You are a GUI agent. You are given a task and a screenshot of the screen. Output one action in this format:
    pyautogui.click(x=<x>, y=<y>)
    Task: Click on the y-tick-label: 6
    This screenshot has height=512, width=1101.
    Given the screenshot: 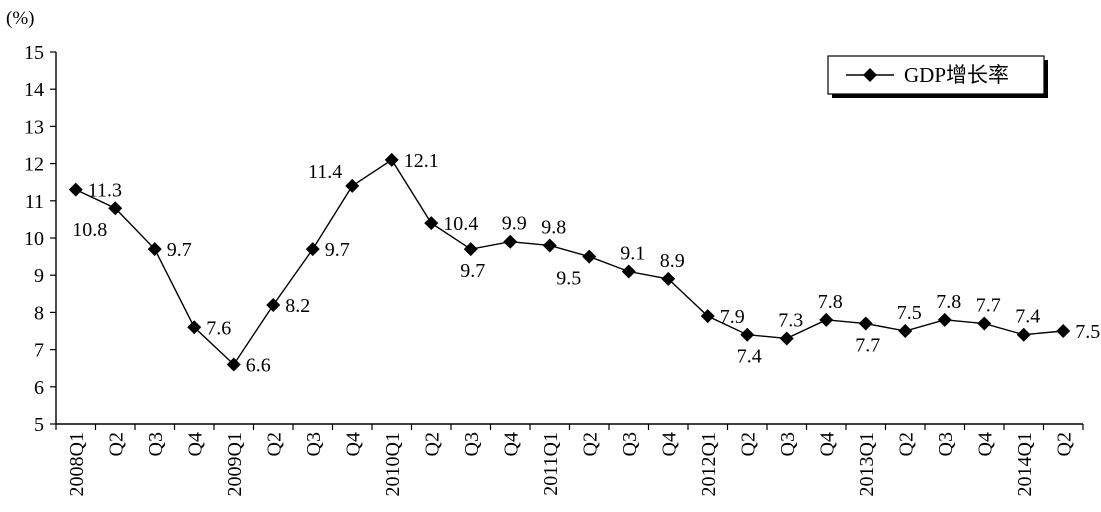 What is the action you would take?
    pyautogui.click(x=39, y=388)
    